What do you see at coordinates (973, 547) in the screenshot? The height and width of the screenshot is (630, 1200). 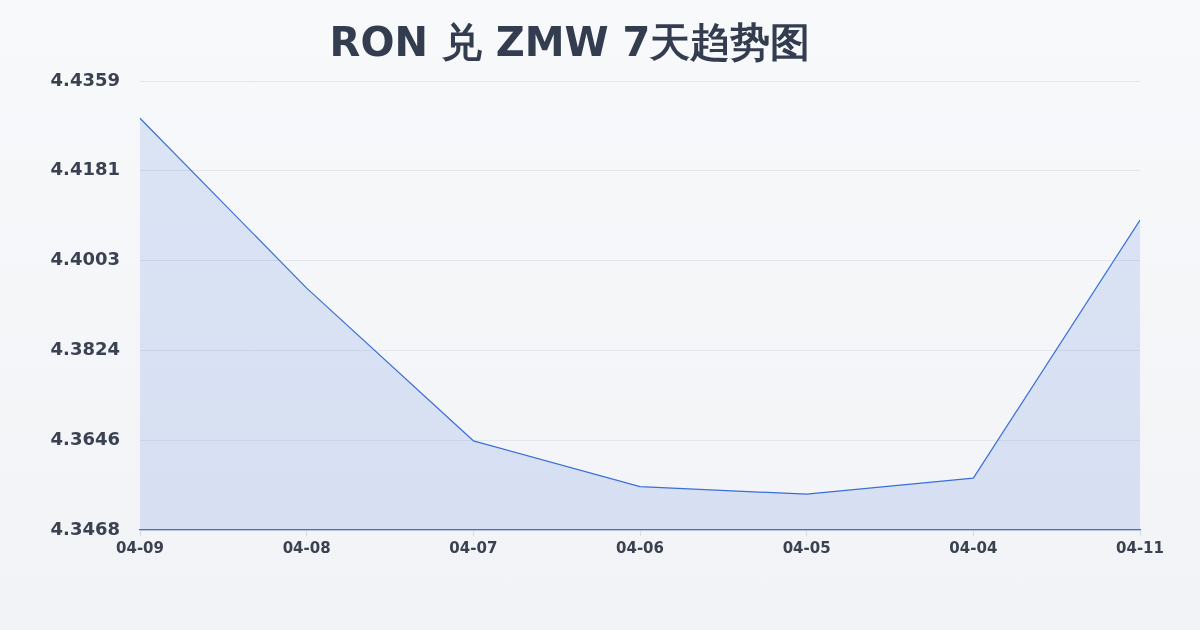 I see `x-tick-label: 04-04` at bounding box center [973, 547].